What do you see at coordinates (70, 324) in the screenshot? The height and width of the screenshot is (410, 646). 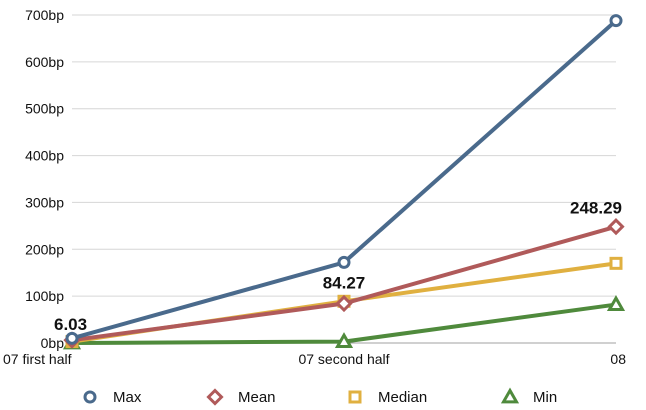 I see `data-label: 6.03` at bounding box center [70, 324].